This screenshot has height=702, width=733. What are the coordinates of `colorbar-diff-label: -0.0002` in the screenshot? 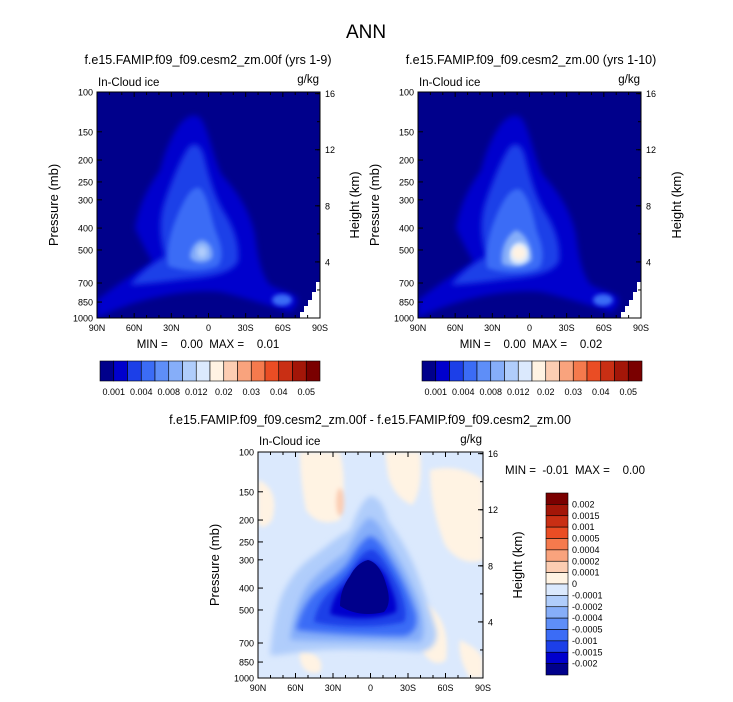 It's located at (587, 607).